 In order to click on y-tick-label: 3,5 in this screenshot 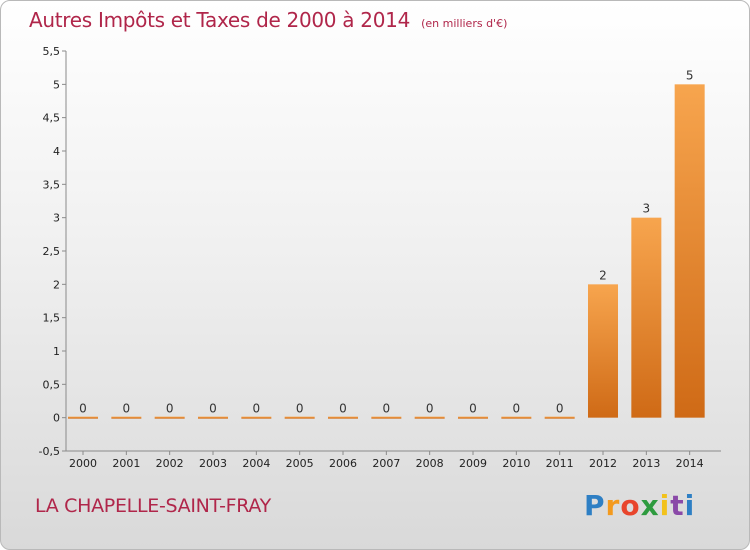, I will do `click(52, 184)`.